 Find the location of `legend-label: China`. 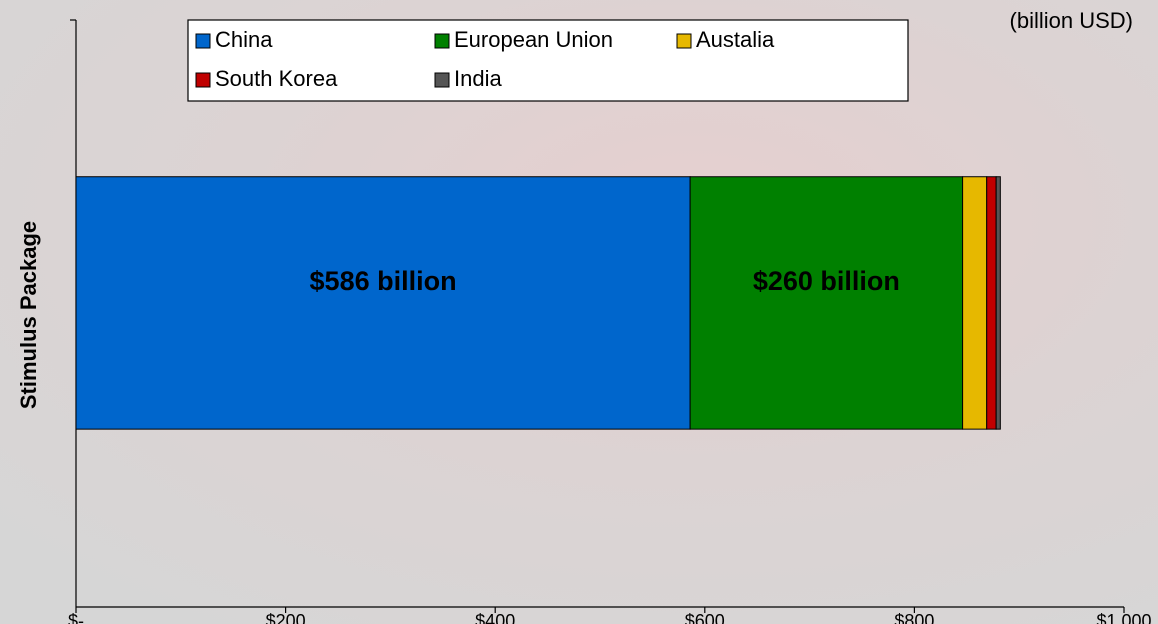

legend-label: China is located at coordinates (244, 39).